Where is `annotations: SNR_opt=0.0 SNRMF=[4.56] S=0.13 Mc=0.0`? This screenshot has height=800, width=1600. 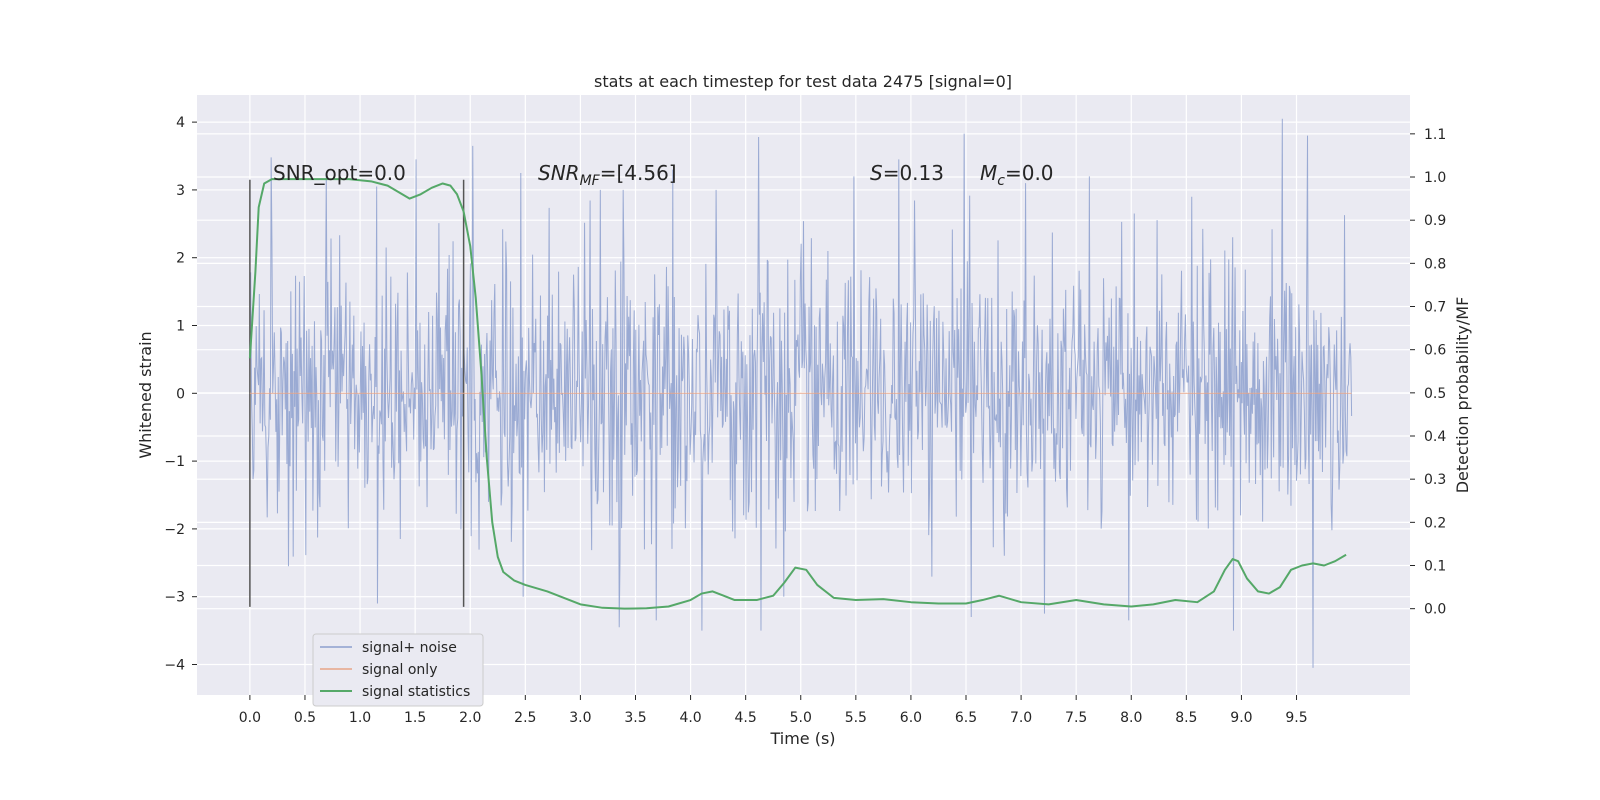
annotations: SNR_opt=0.0 SNRMF=[4.56] S=0.13 Mc=0.0 is located at coordinates (663, 175).